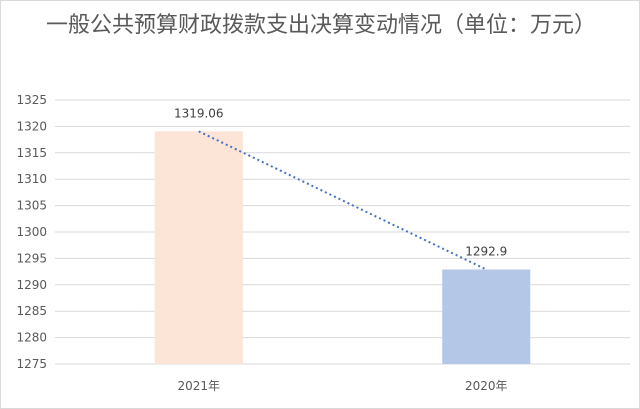 The height and width of the screenshot is (409, 640). What do you see at coordinates (31, 179) in the screenshot?
I see `y-tick-label: 1310` at bounding box center [31, 179].